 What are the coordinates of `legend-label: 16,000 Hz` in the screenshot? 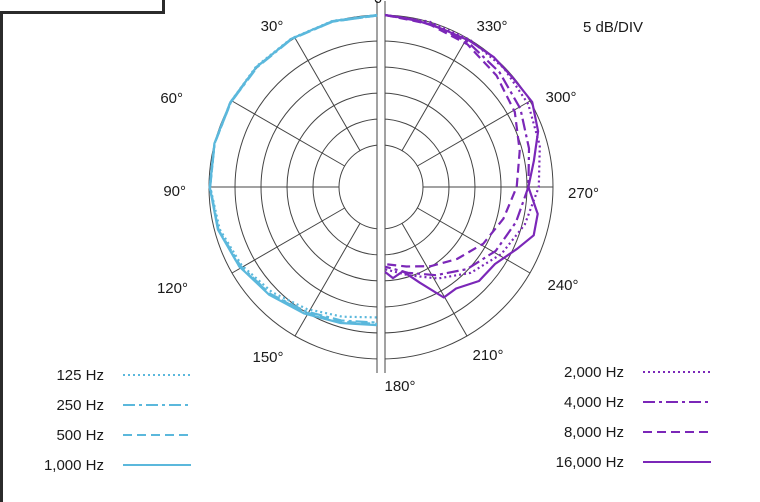 It's located at (590, 462).